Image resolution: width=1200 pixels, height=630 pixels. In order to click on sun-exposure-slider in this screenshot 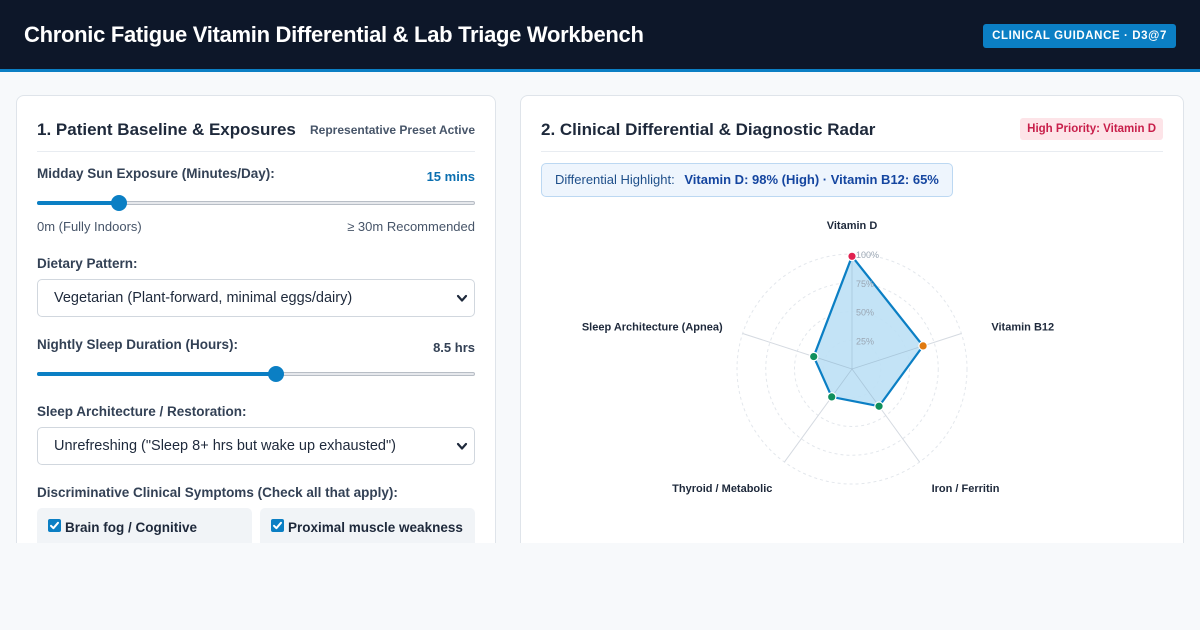, I will do `click(256, 203)`.